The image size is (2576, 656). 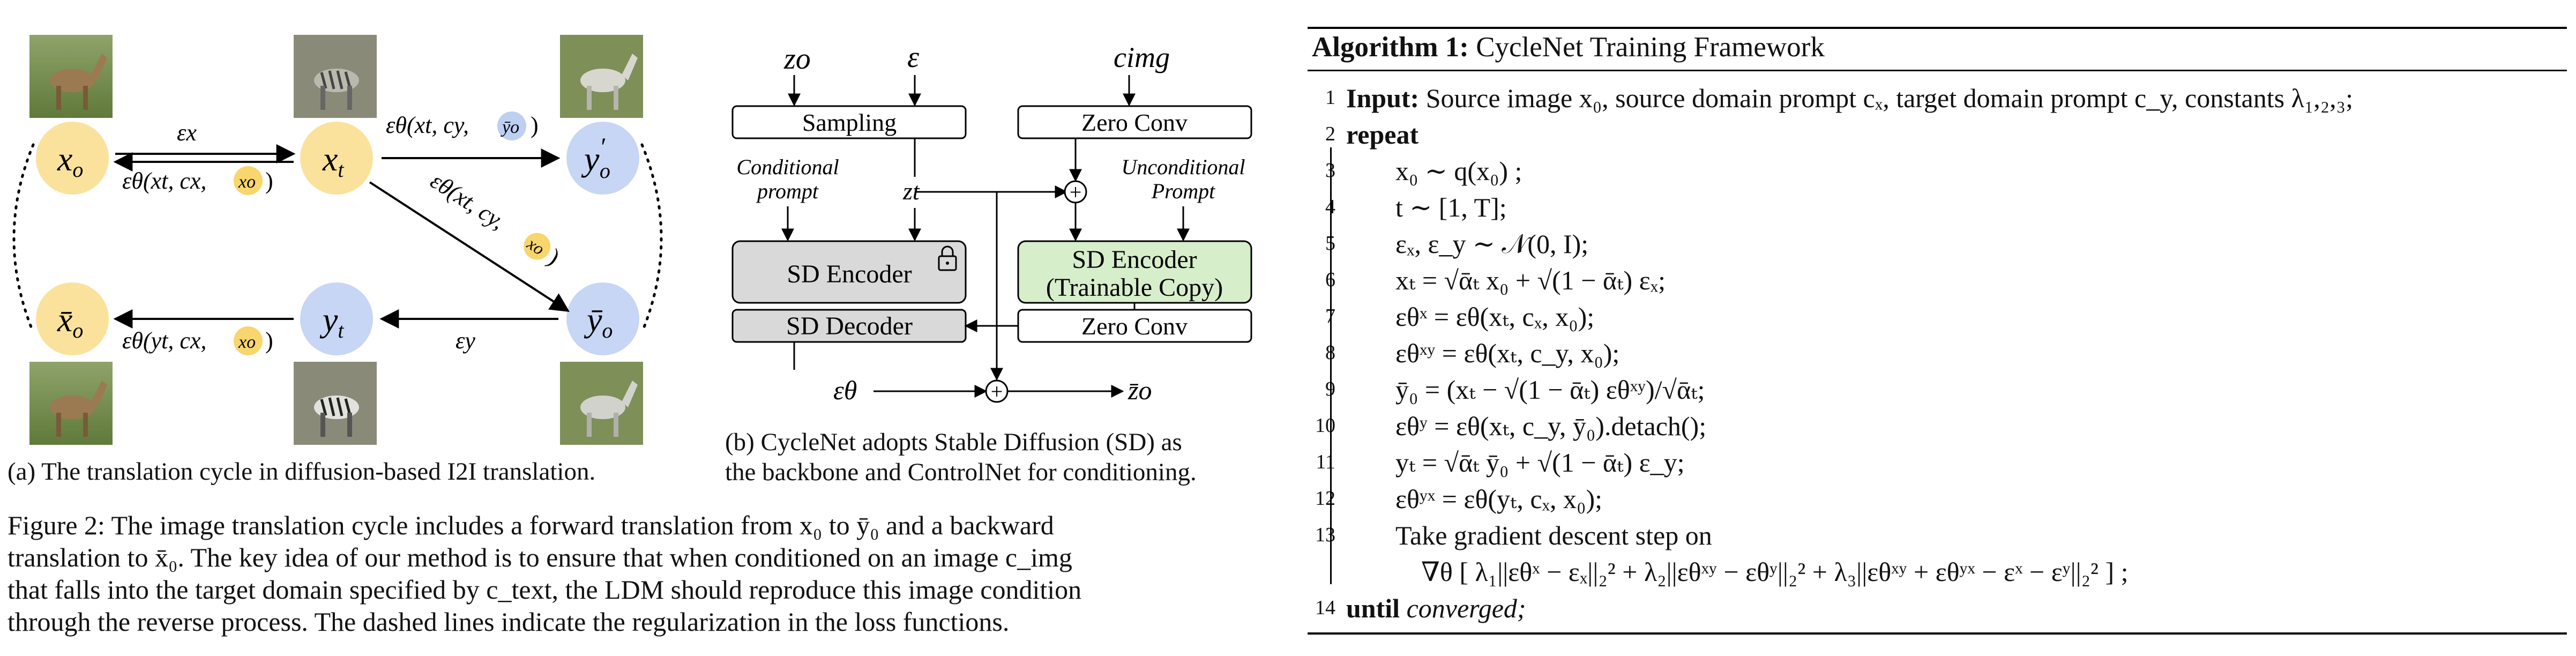 I want to click on svg-text: zo, so click(x=797, y=59).